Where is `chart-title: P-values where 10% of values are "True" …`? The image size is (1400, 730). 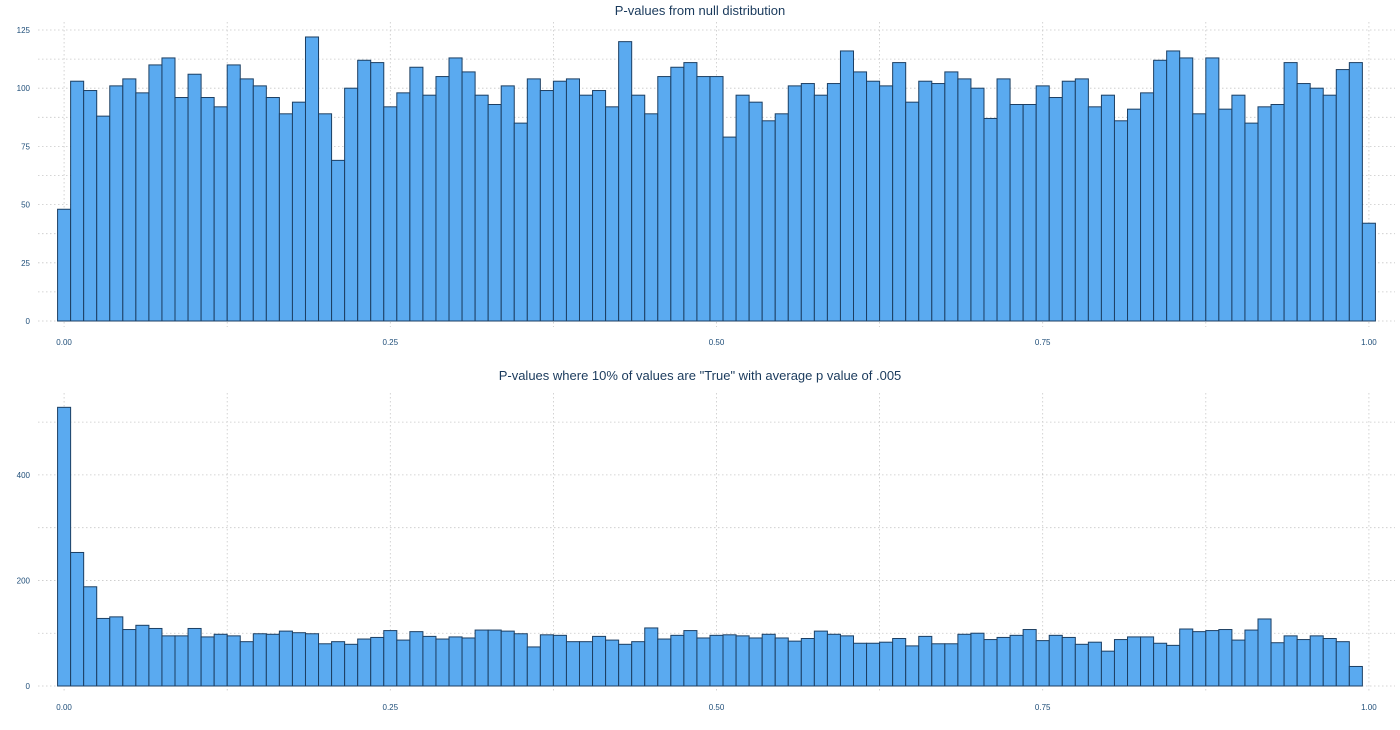
chart-title: P-values where 10% of values are "True" … is located at coordinates (700, 375).